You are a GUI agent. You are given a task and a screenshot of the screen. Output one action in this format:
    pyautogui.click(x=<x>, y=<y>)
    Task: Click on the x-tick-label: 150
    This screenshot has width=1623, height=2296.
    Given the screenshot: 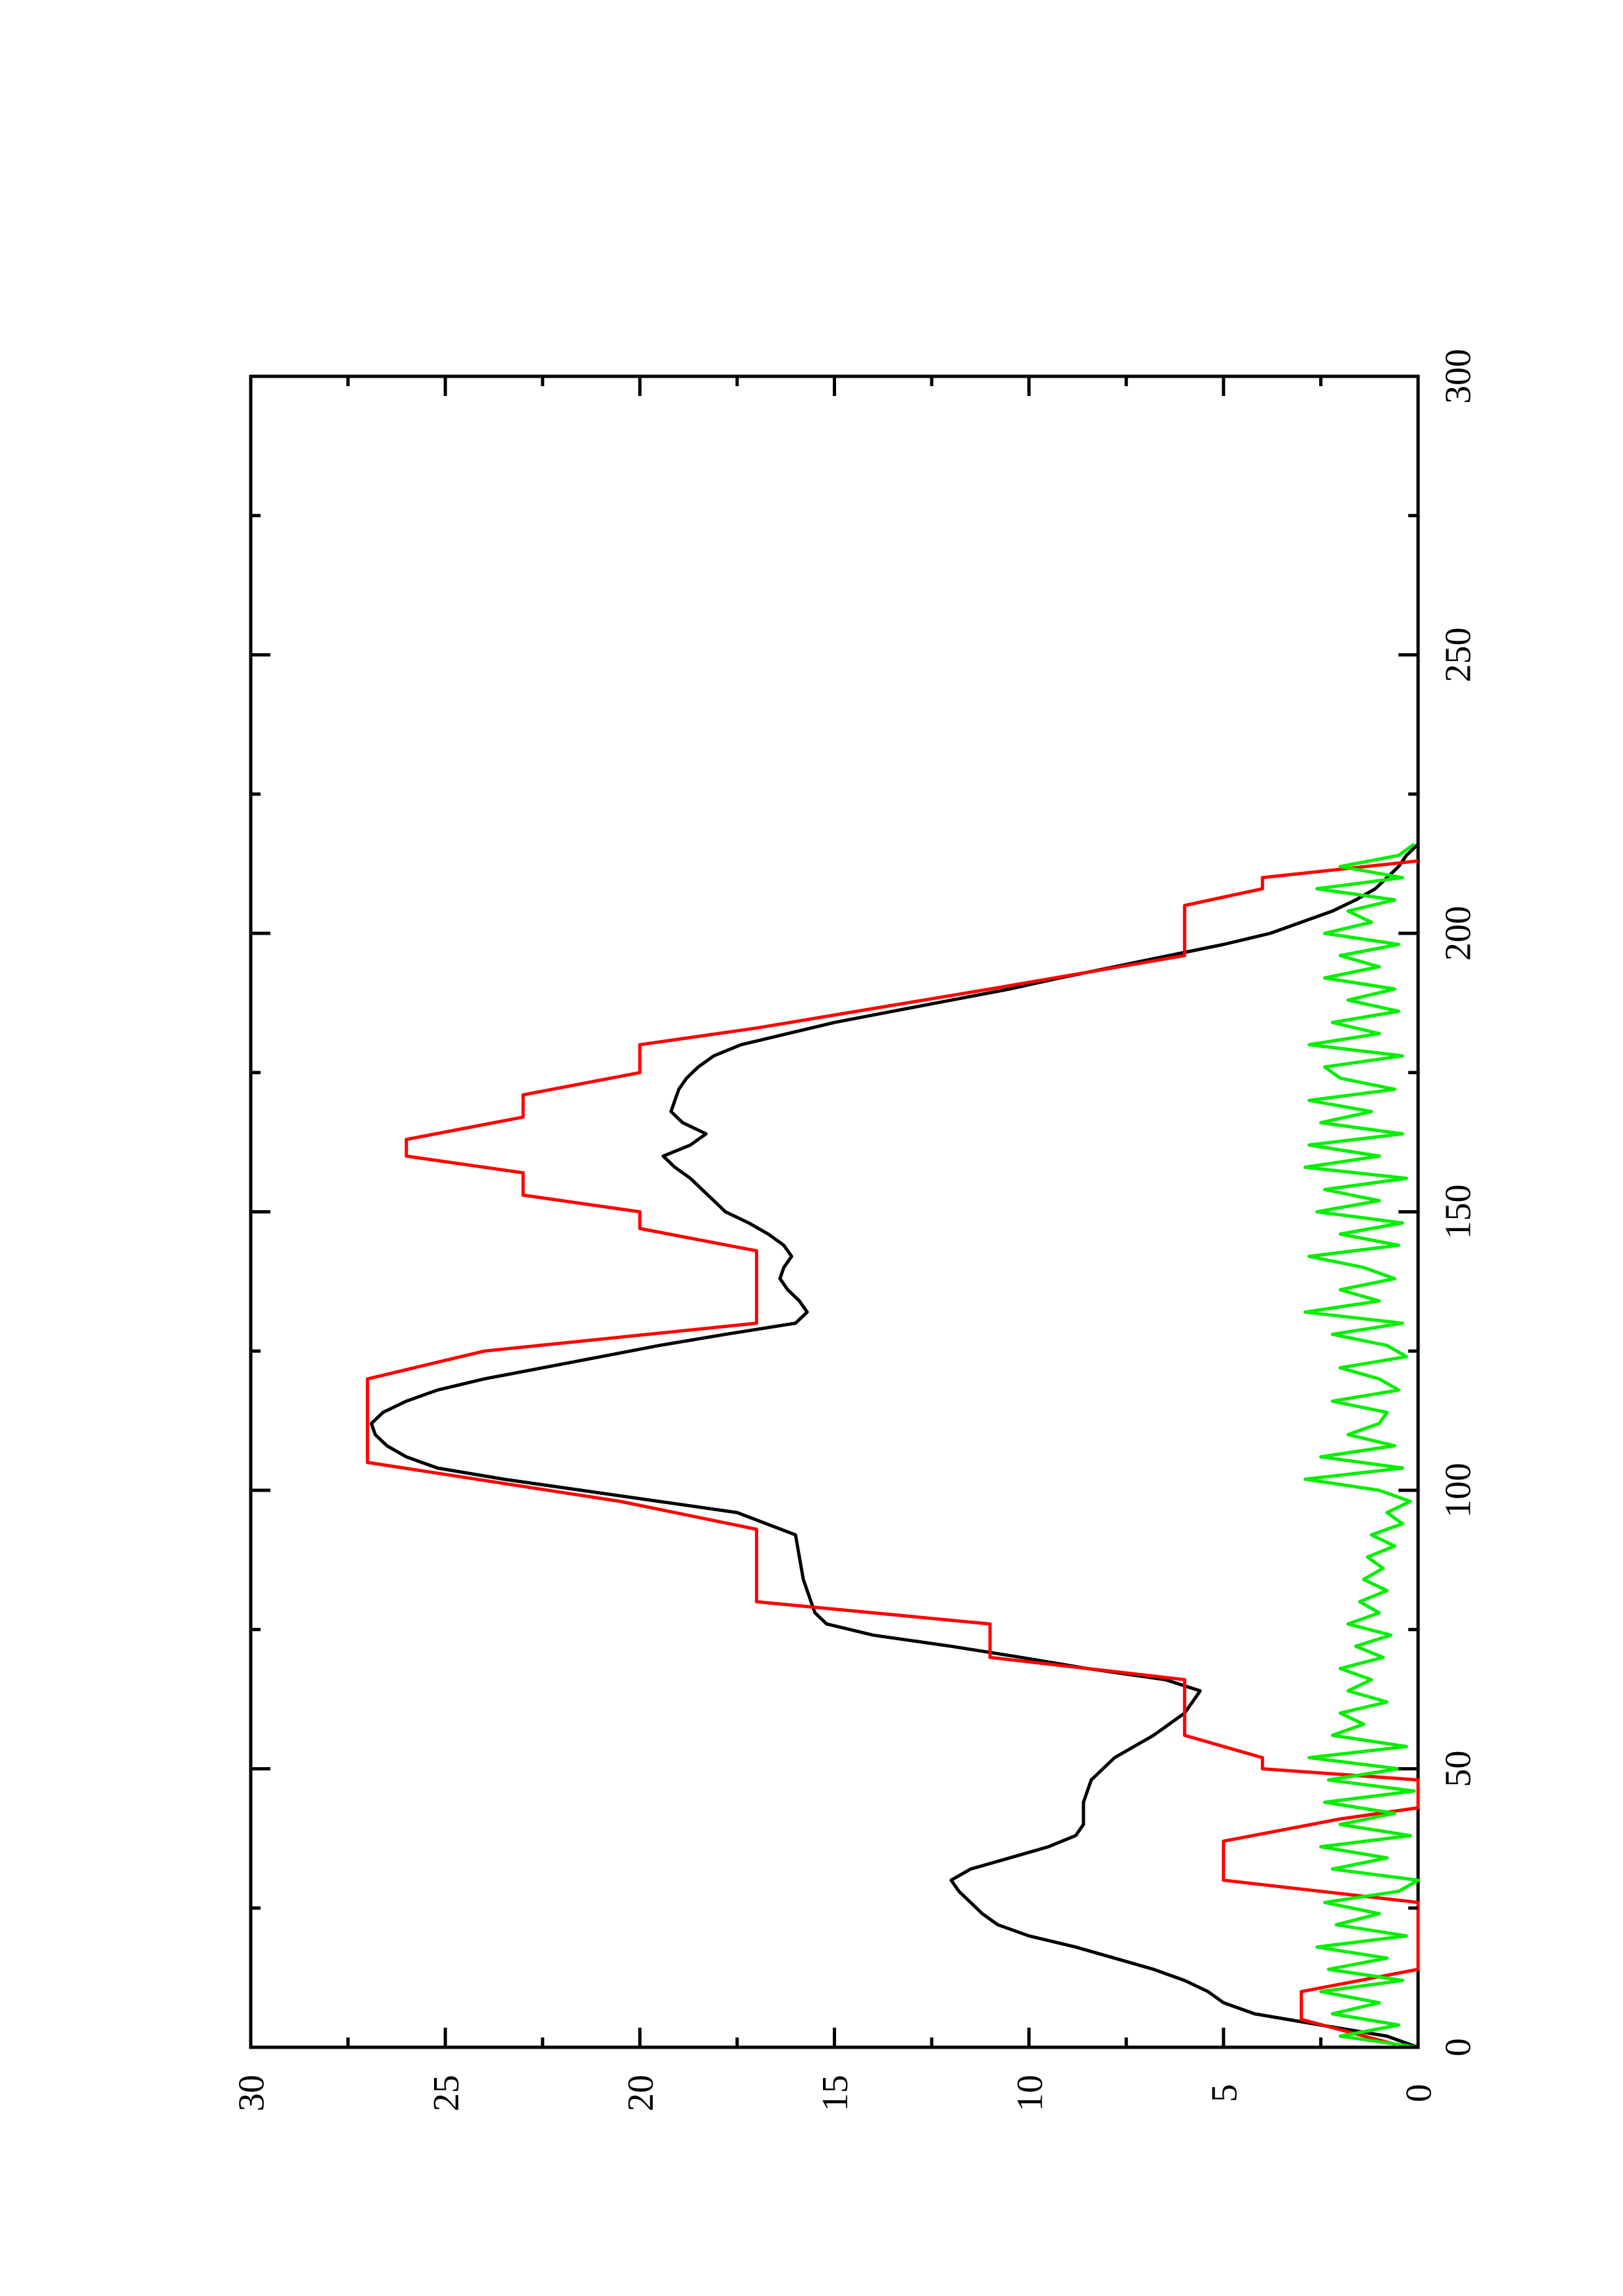 What is the action you would take?
    pyautogui.click(x=1458, y=1212)
    